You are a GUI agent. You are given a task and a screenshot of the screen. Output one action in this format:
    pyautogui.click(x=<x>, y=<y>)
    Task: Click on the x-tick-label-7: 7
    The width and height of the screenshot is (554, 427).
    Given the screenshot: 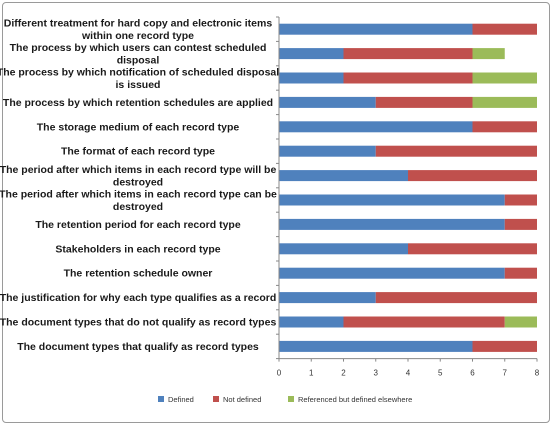 What is the action you would take?
    pyautogui.click(x=505, y=373)
    